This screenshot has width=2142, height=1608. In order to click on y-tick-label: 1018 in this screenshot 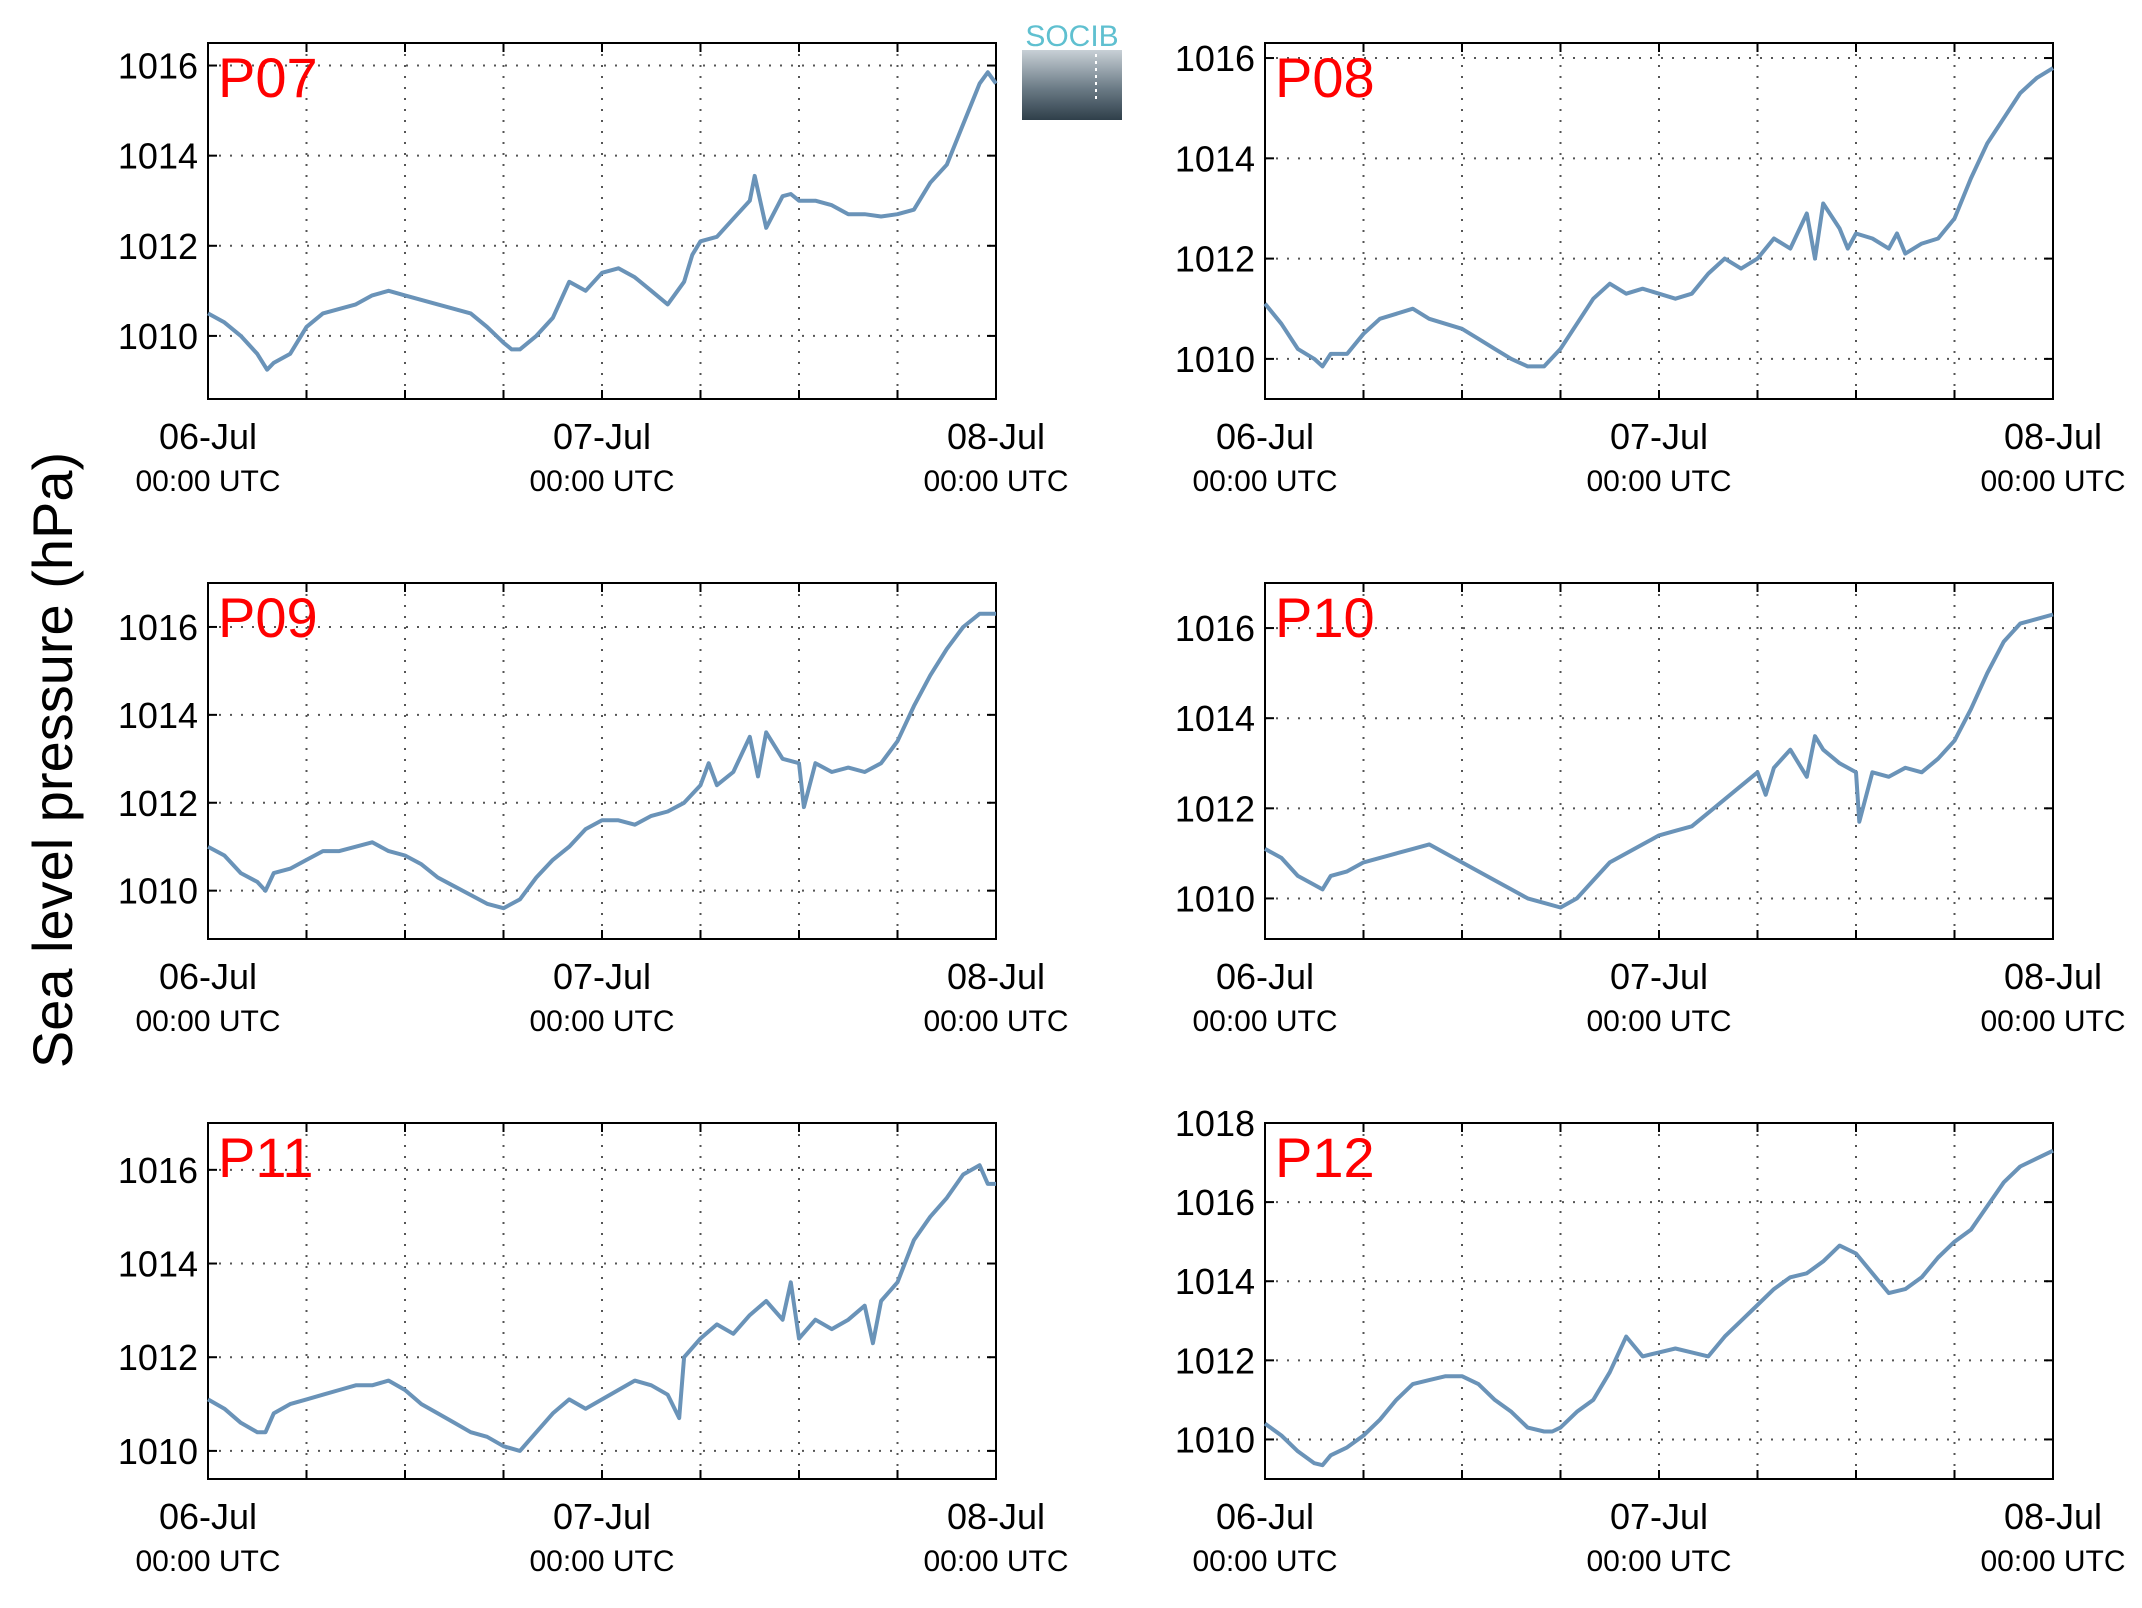, I will do `click(1215, 1123)`.